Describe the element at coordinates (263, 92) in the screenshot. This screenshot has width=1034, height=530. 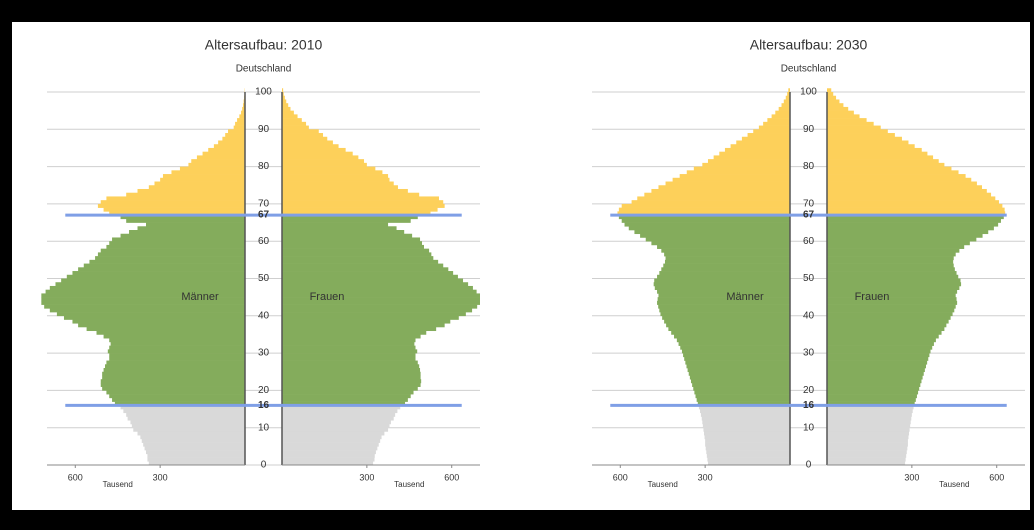
I see `y-tick-label: 100` at that location.